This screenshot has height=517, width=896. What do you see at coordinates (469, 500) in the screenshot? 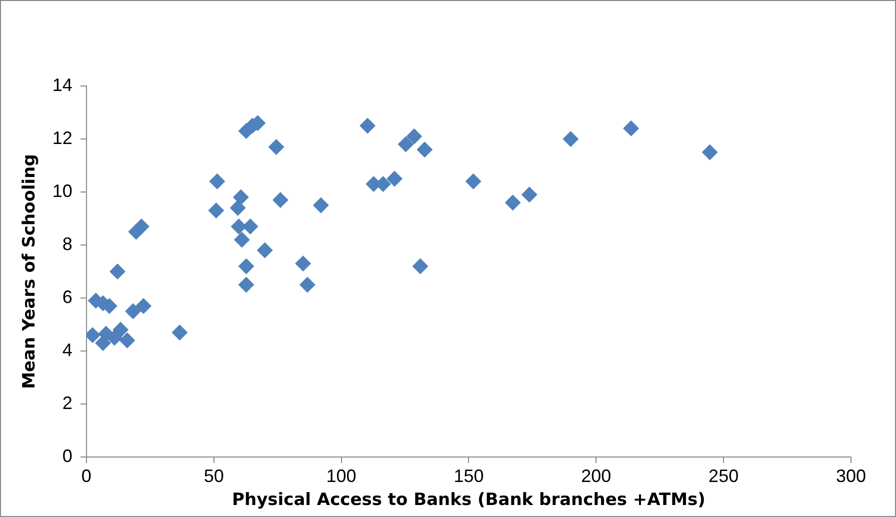
I see `x-axis-title: Physical Access to Banks (Bank branches +ATMs)` at bounding box center [469, 500].